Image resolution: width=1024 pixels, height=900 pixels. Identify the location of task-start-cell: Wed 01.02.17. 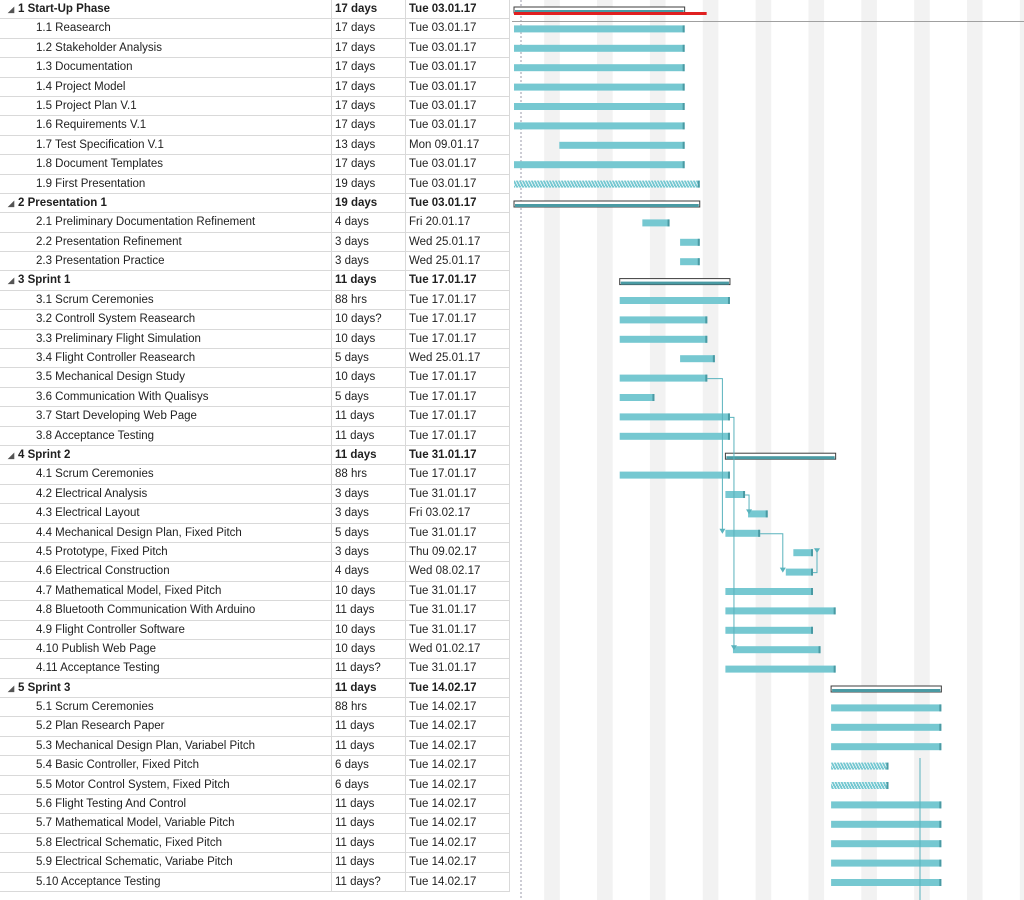
(458, 649).